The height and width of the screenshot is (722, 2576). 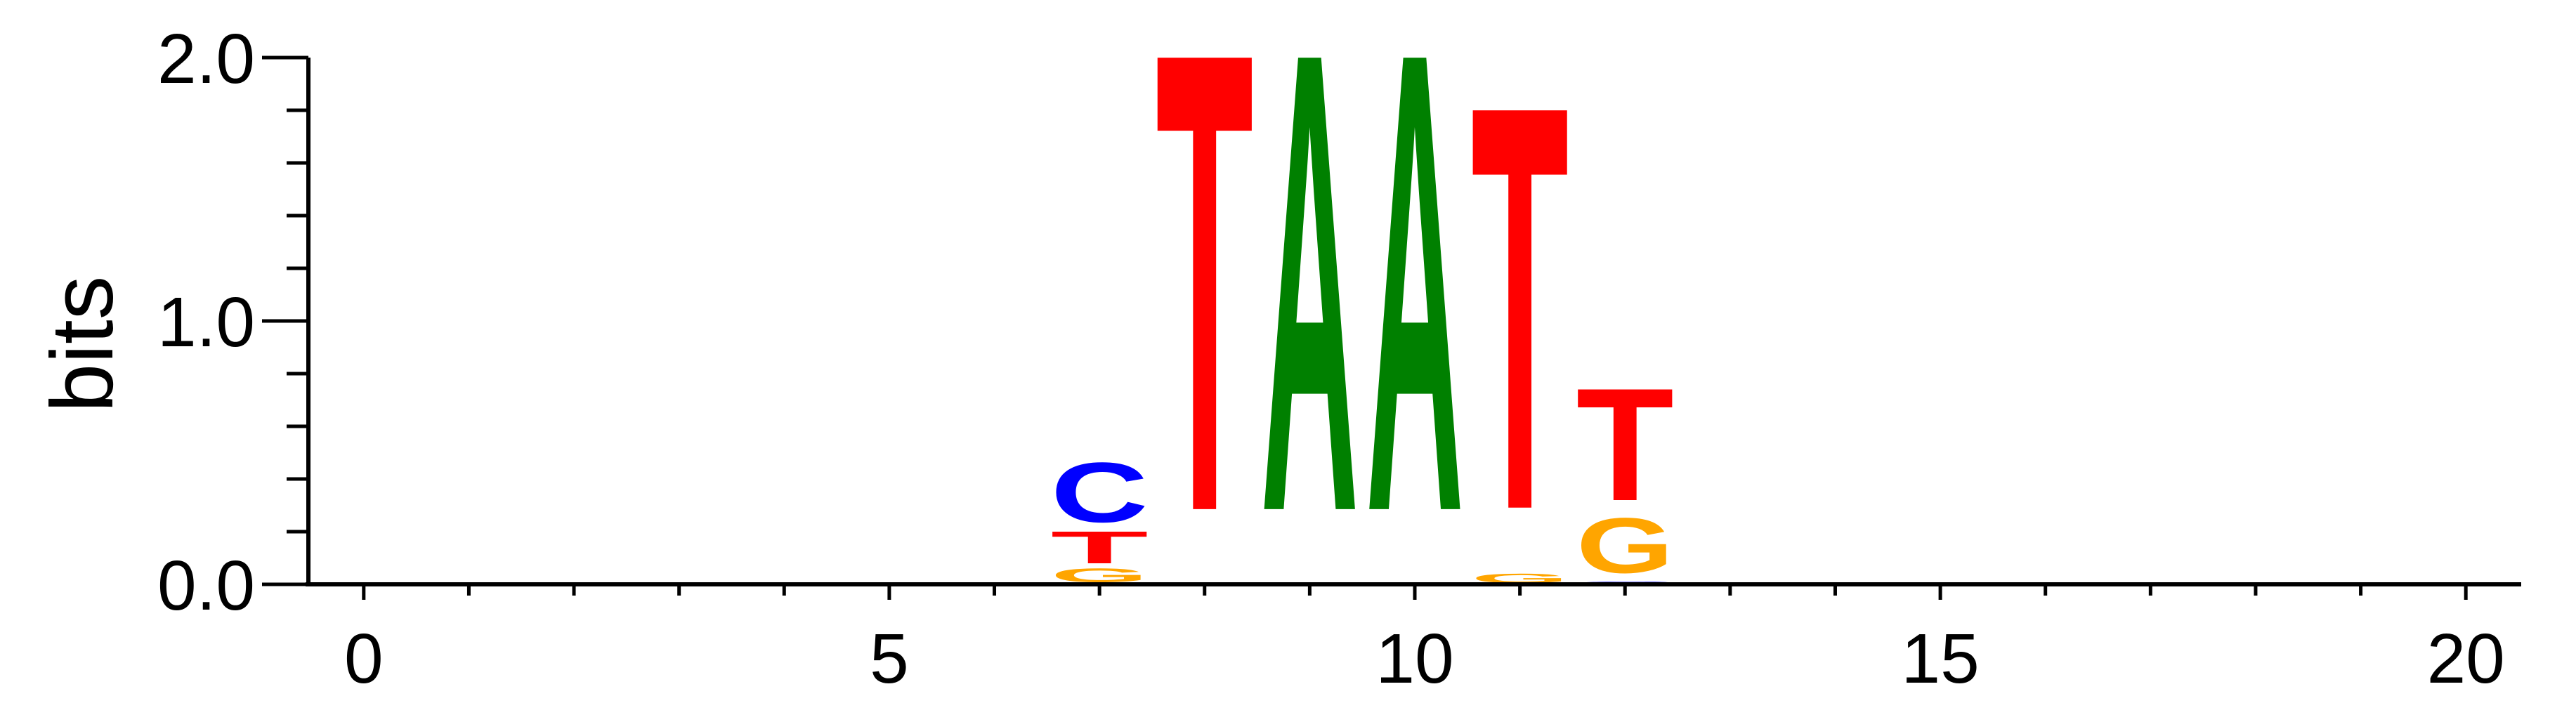 I want to click on y-tick-label: 0.0, so click(x=206, y=585).